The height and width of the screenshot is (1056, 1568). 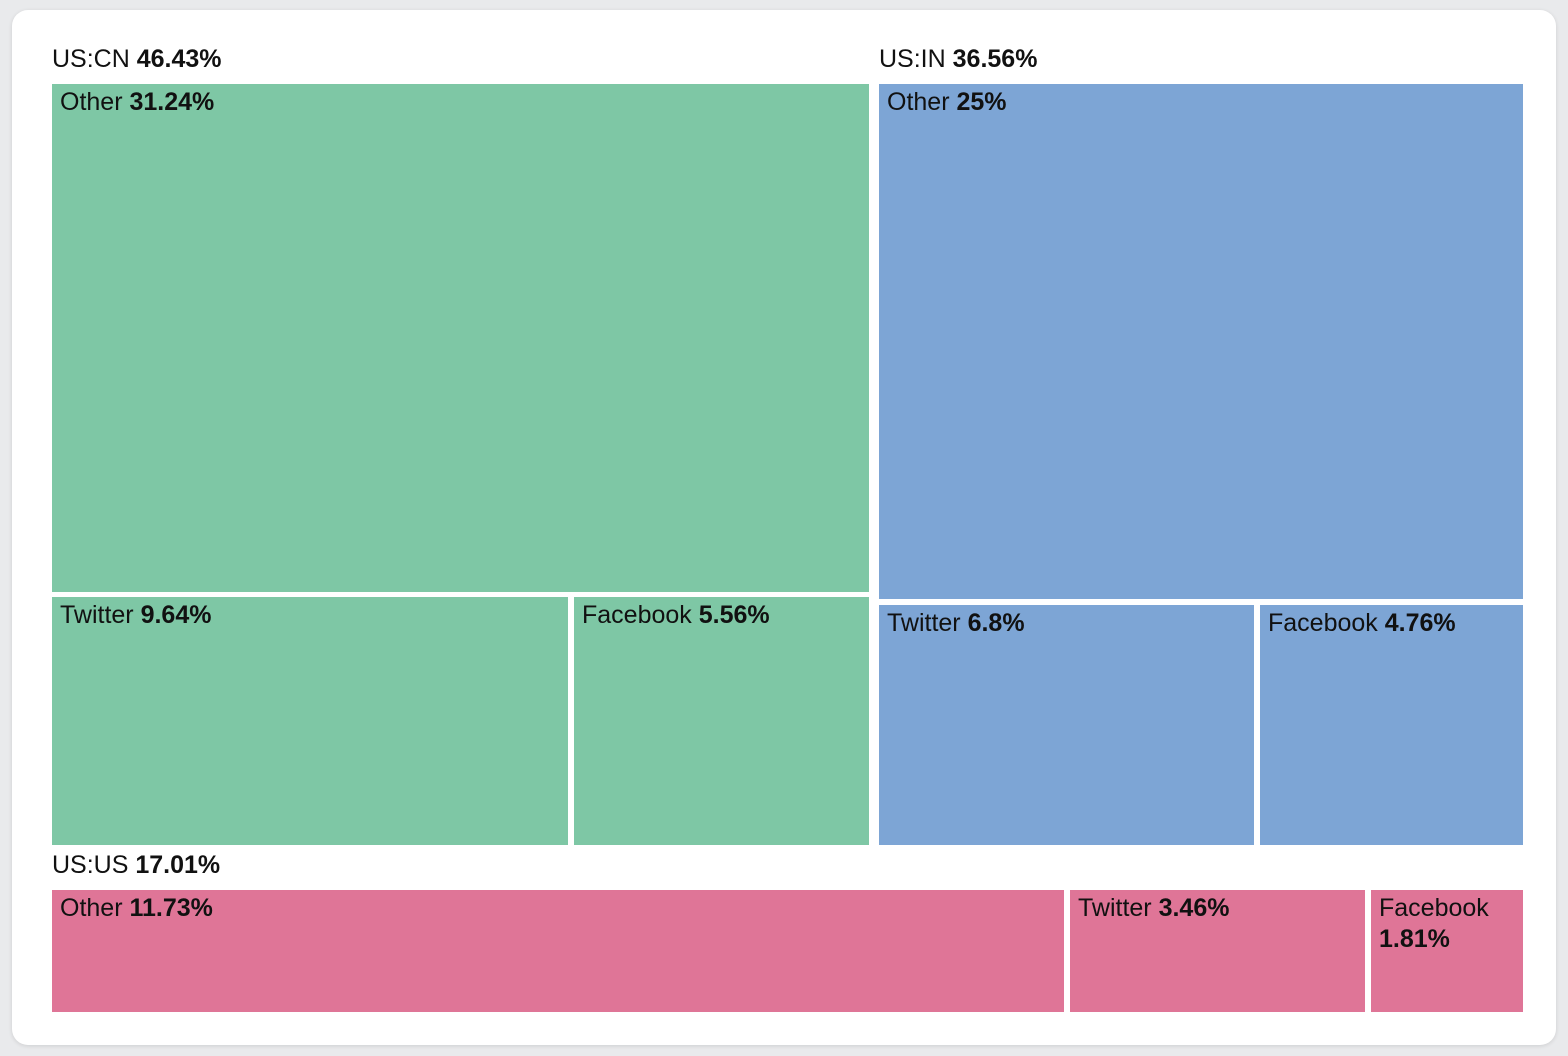 I want to click on cell-percent: 25%, so click(x=981, y=102).